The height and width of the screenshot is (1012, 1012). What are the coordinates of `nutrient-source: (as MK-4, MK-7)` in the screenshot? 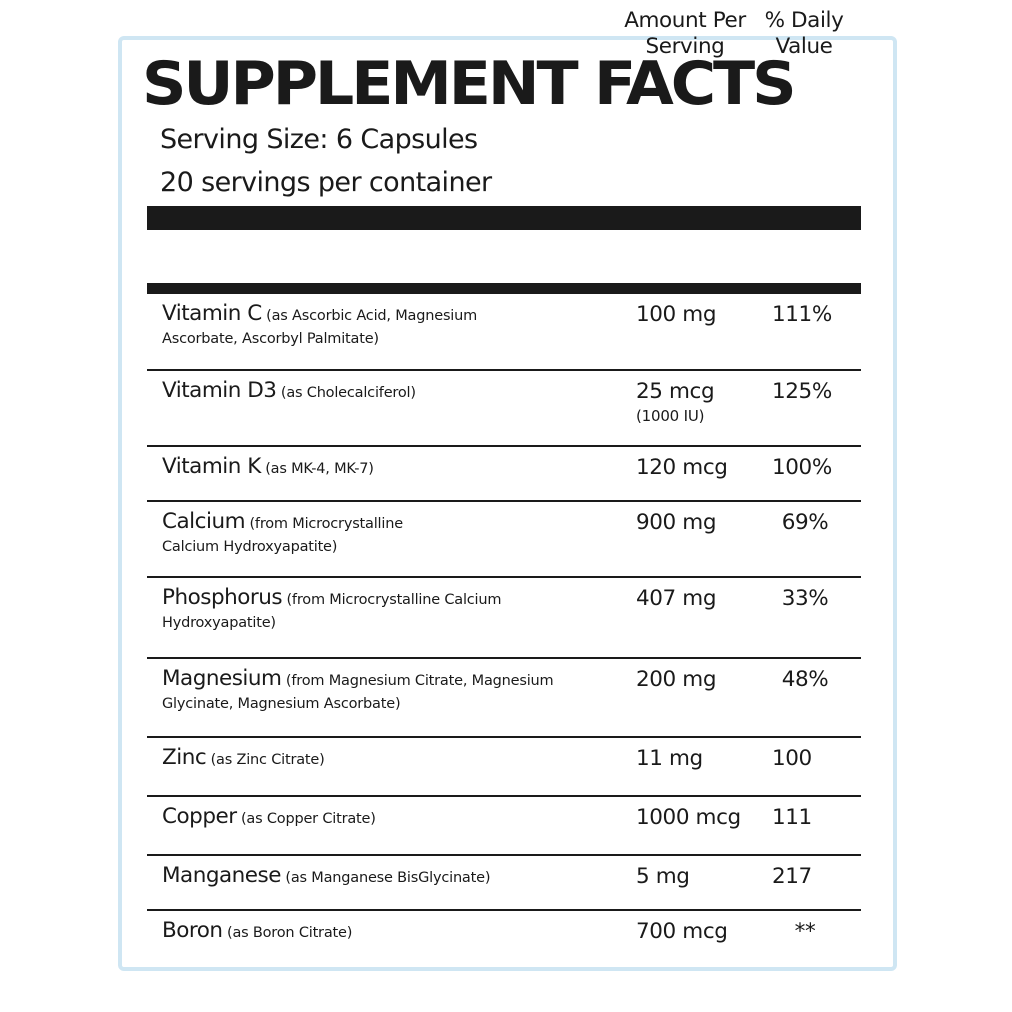 It's located at (319, 469).